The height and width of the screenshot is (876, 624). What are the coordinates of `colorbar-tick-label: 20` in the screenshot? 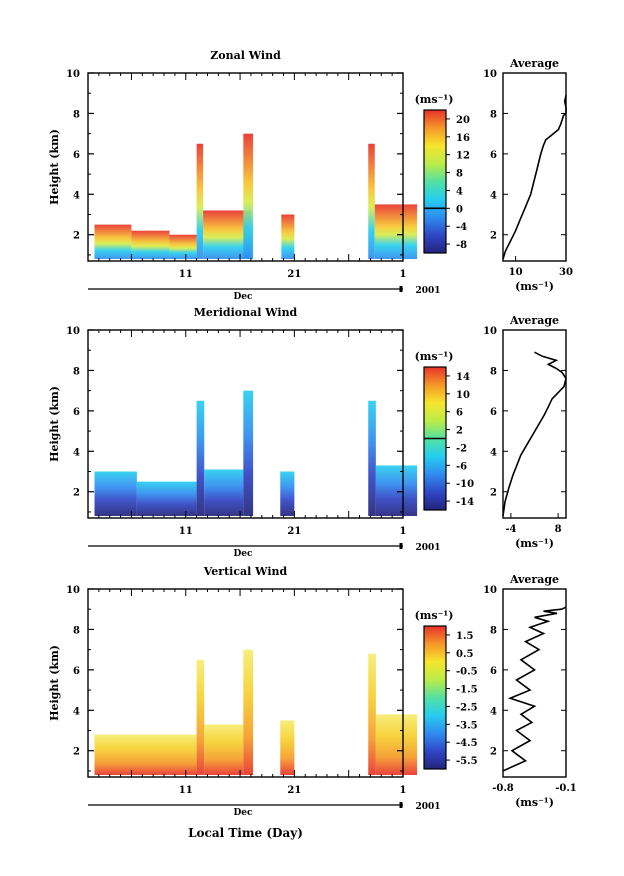 It's located at (463, 120).